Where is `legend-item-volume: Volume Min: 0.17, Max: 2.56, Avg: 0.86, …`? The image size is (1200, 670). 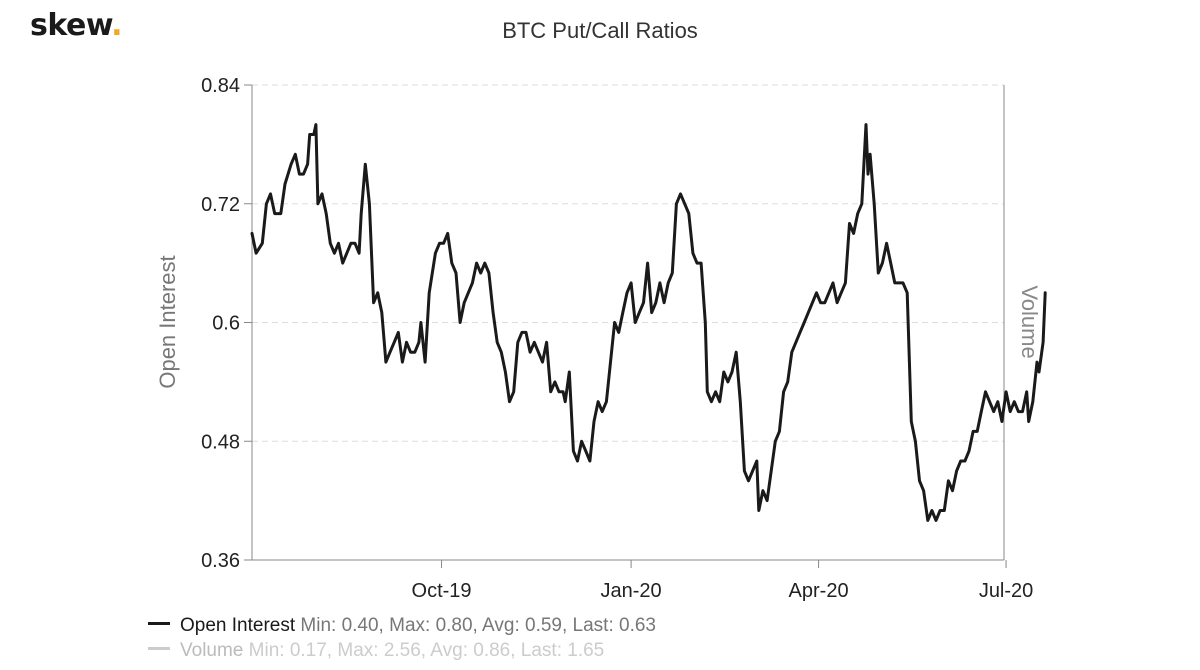 legend-item-volume: Volume Min: 0.17, Max: 2.56, Avg: 0.86, … is located at coordinates (376, 651).